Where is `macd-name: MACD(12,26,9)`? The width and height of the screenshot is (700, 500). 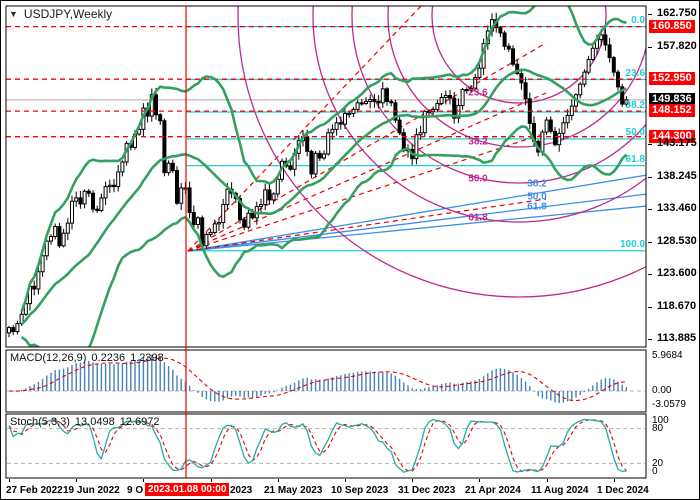 macd-name: MACD(12,26,9) is located at coordinates (48, 358).